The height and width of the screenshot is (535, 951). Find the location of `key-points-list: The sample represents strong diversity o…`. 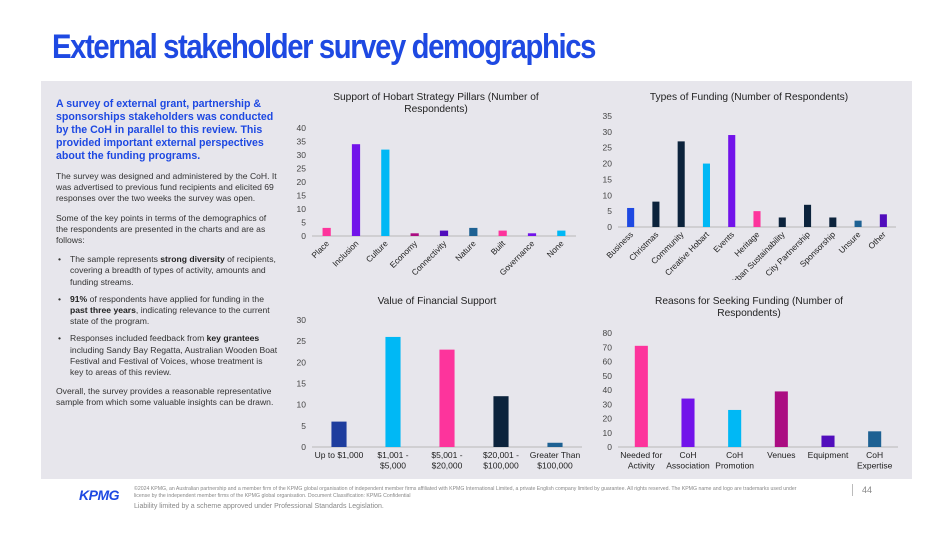

key-points-list: The sample represents strong diversity o… is located at coordinates (167, 316).